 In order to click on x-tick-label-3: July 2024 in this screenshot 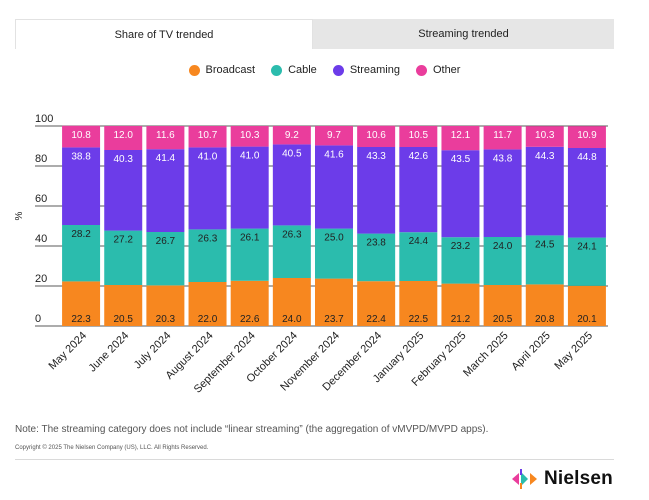, I will do `click(153, 351)`.